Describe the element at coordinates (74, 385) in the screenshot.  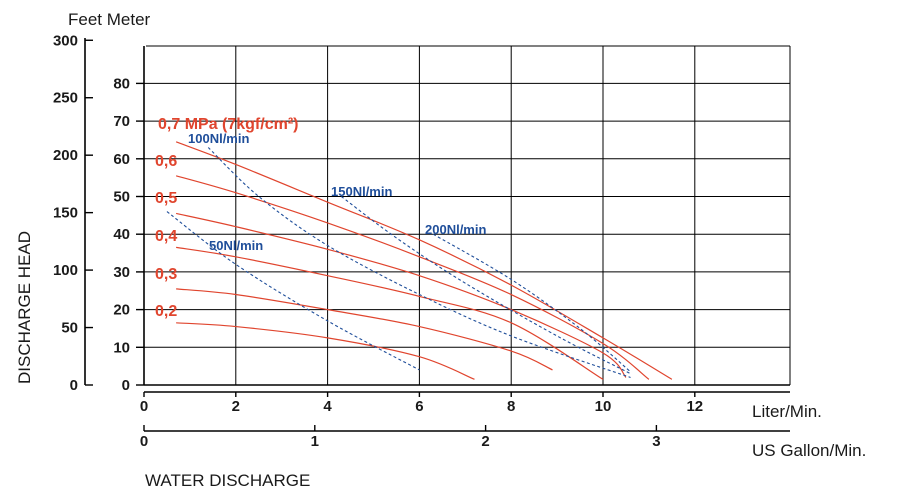
I see `y-feet-tick-label: 0` at that location.